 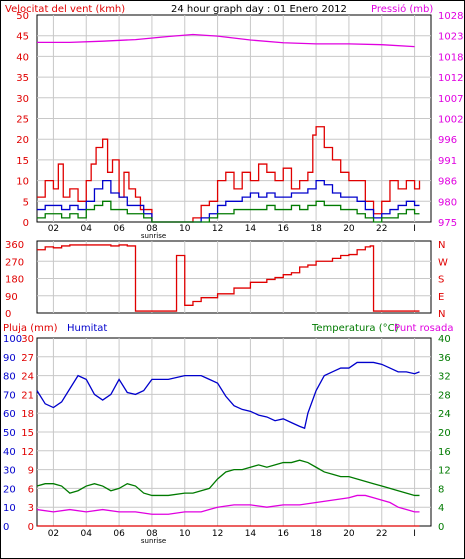 What do you see at coordinates (9, 508) in the screenshot?
I see `y-tick-label-humidity: 10` at bounding box center [9, 508].